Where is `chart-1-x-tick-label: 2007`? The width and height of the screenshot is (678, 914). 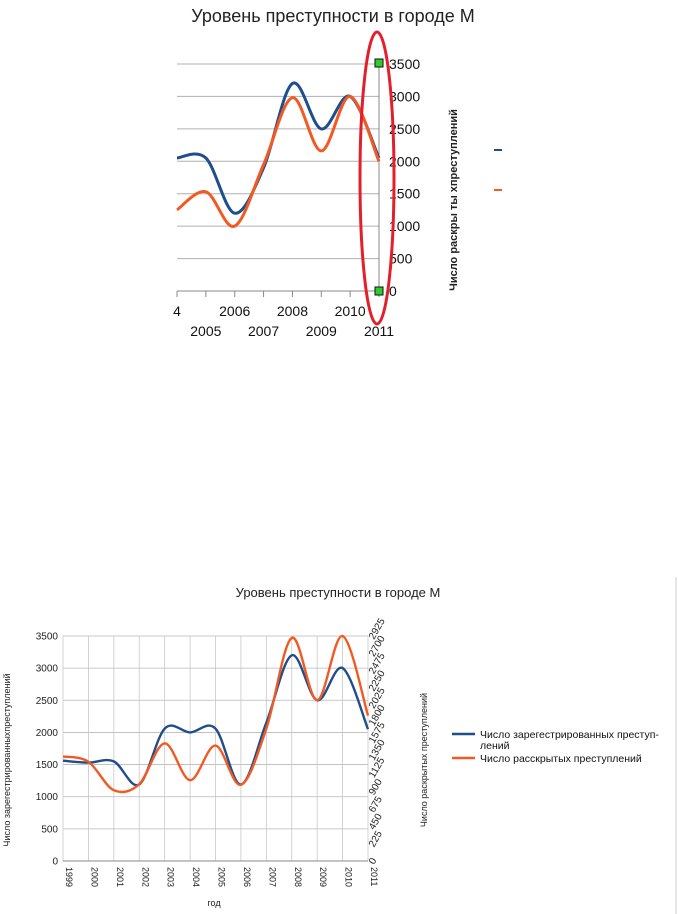
chart-1-x-tick-label: 2007 is located at coordinates (263, 331).